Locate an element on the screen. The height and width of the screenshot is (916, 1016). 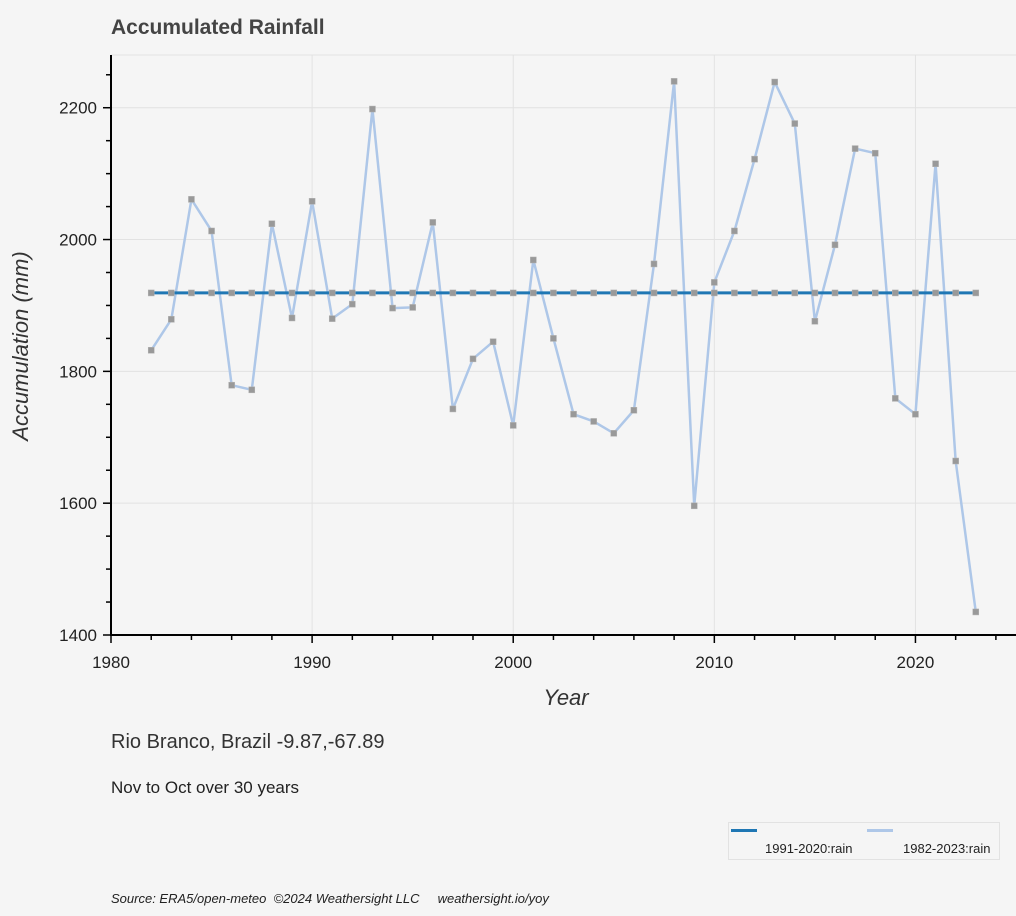
x-tick-label-2000: 2000 is located at coordinates (513, 662).